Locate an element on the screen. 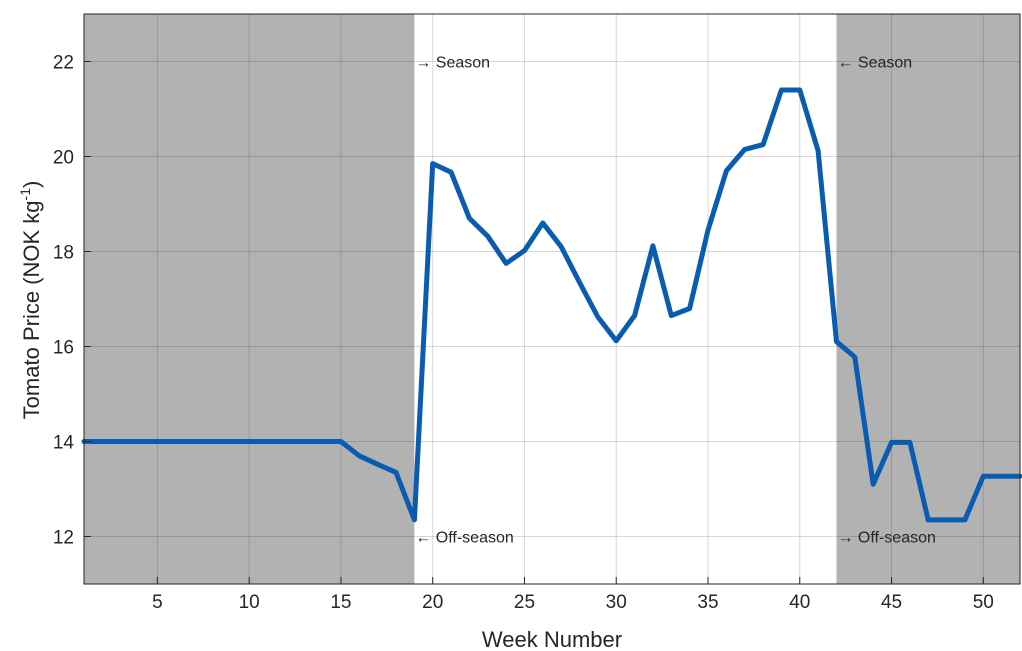  x-tick-label-15: 15 is located at coordinates (340, 602).